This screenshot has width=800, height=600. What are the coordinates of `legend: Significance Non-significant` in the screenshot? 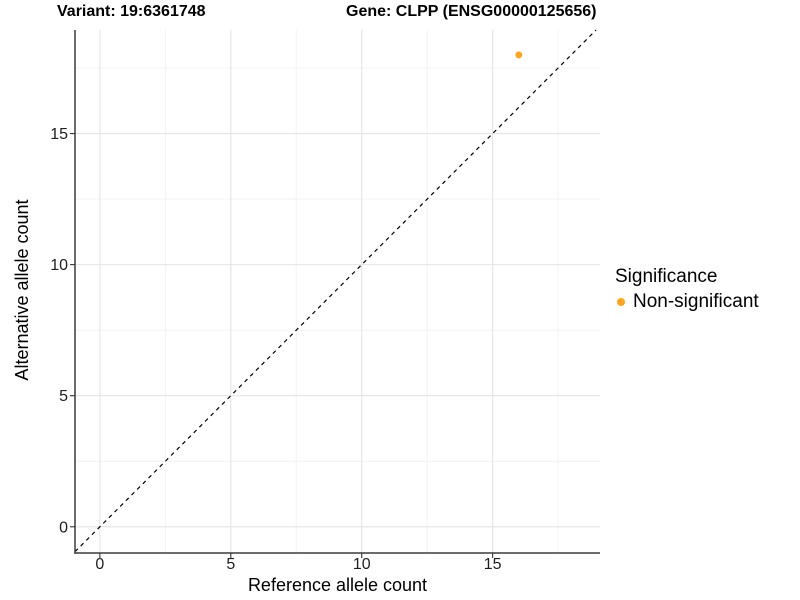 It's located at (687, 289).